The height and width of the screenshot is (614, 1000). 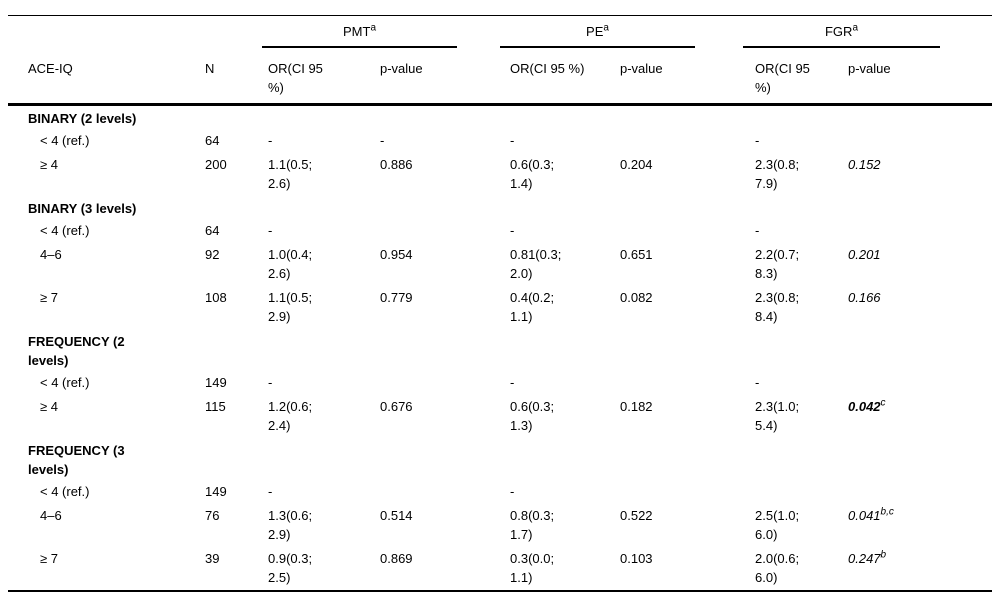 What do you see at coordinates (212, 515) in the screenshot?
I see `n-value: 76` at bounding box center [212, 515].